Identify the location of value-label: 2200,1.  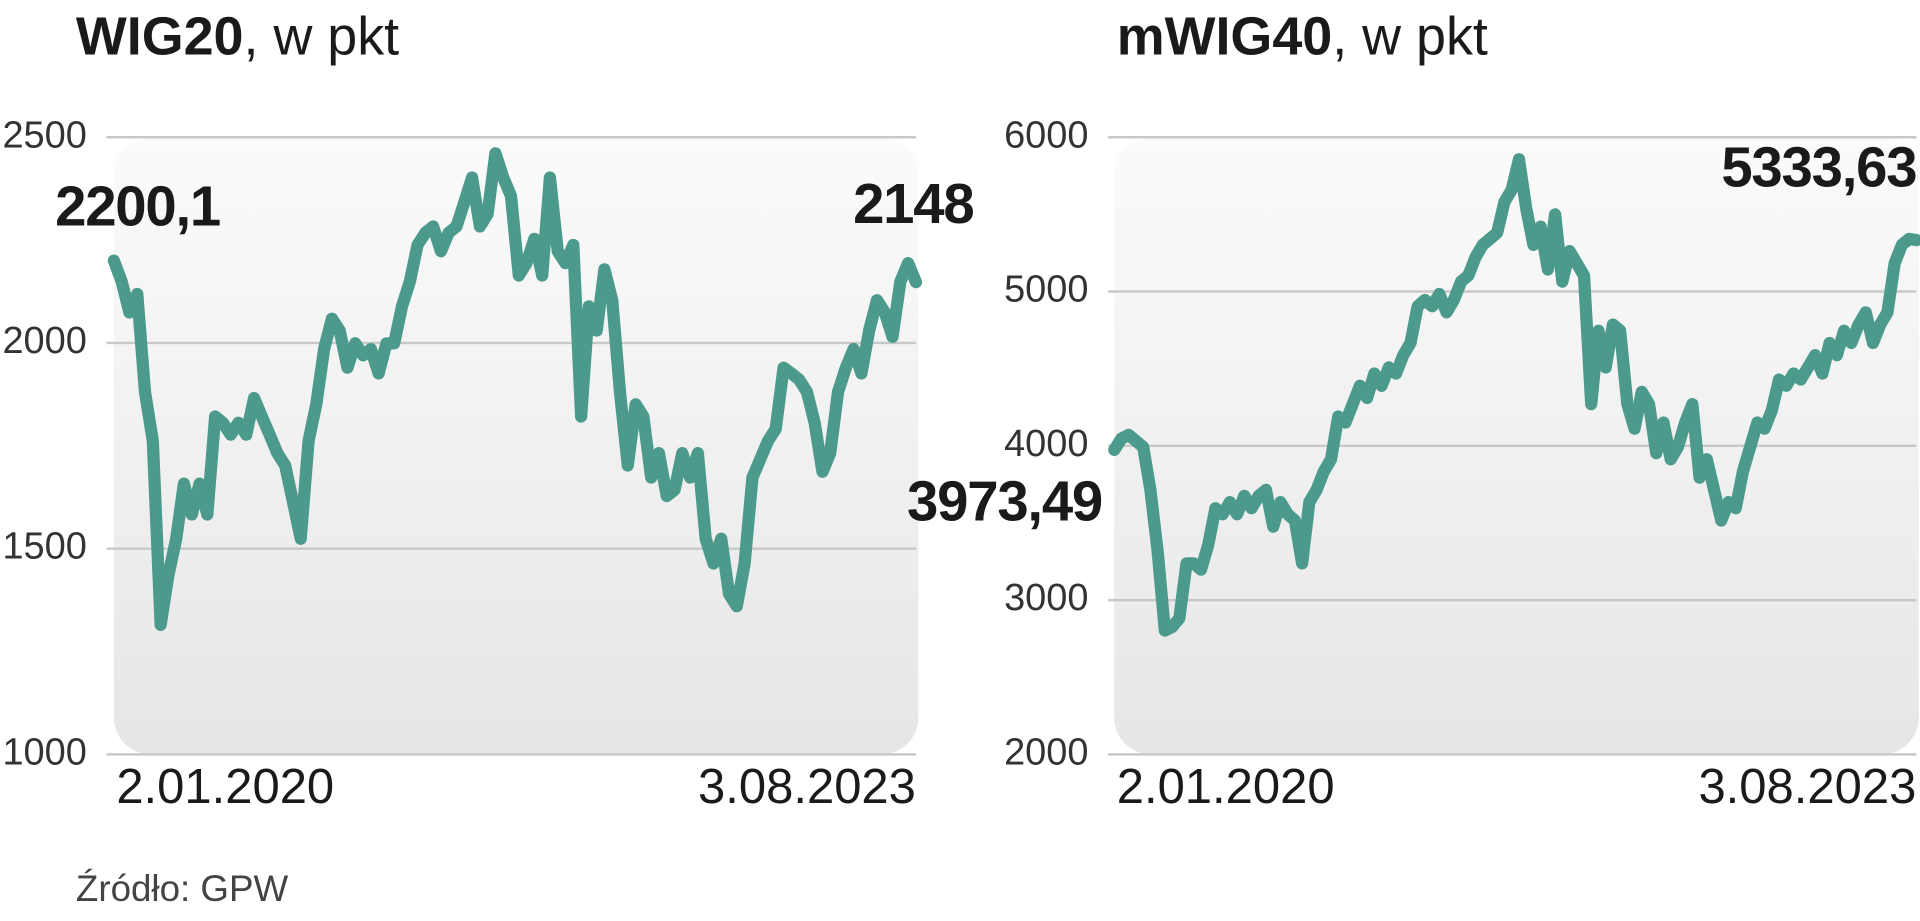
(137, 206).